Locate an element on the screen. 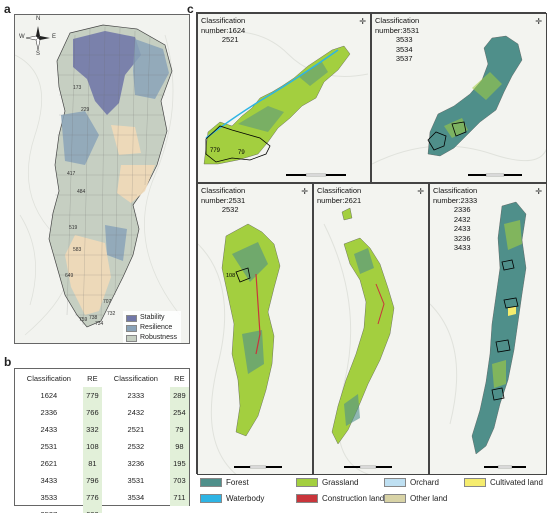 This screenshot has width=550, height=513. classification-cell: 2531 is located at coordinates (49, 446).